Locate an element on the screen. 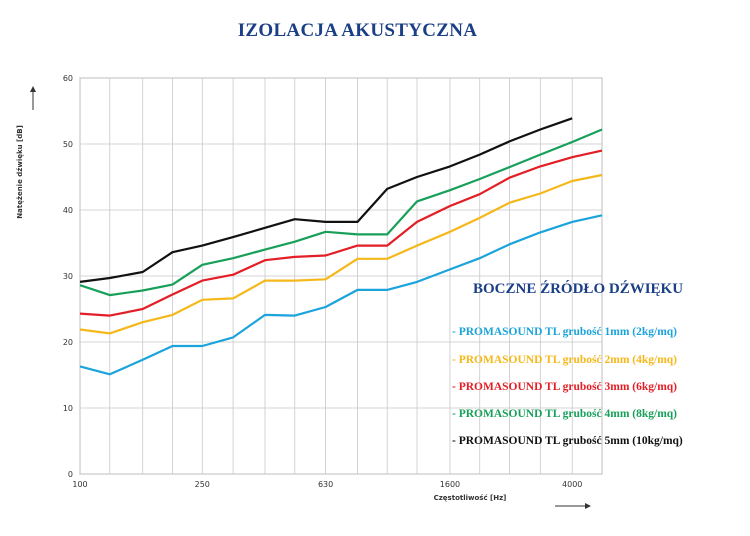 The height and width of the screenshot is (536, 750). y-tick-label: 30 is located at coordinates (68, 276).